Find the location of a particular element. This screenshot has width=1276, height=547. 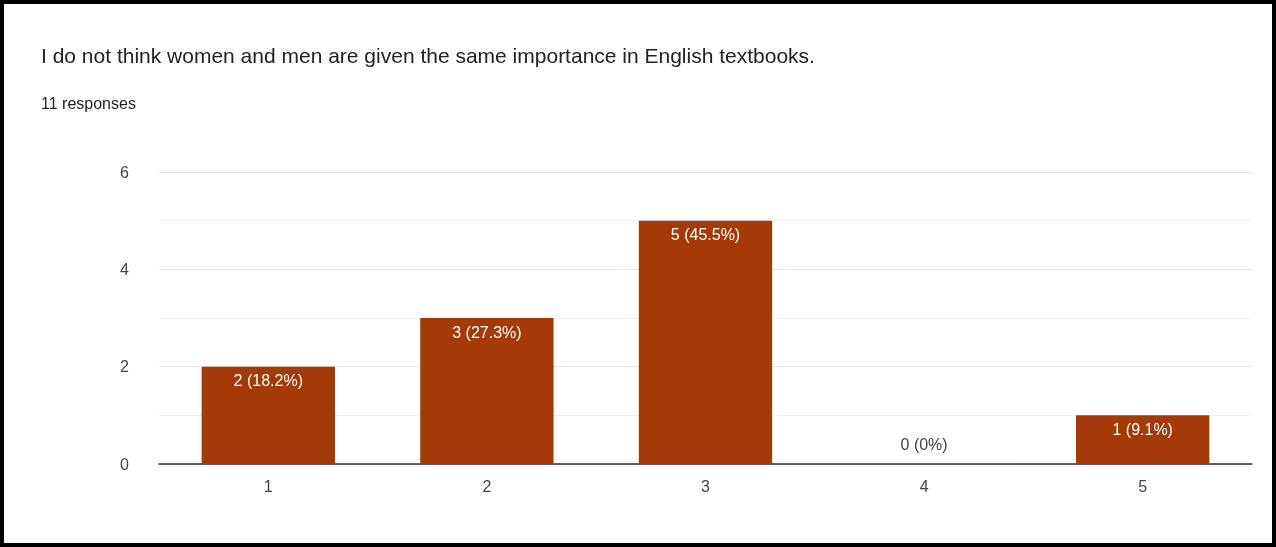

y-tick-label: 6 is located at coordinates (125, 172).